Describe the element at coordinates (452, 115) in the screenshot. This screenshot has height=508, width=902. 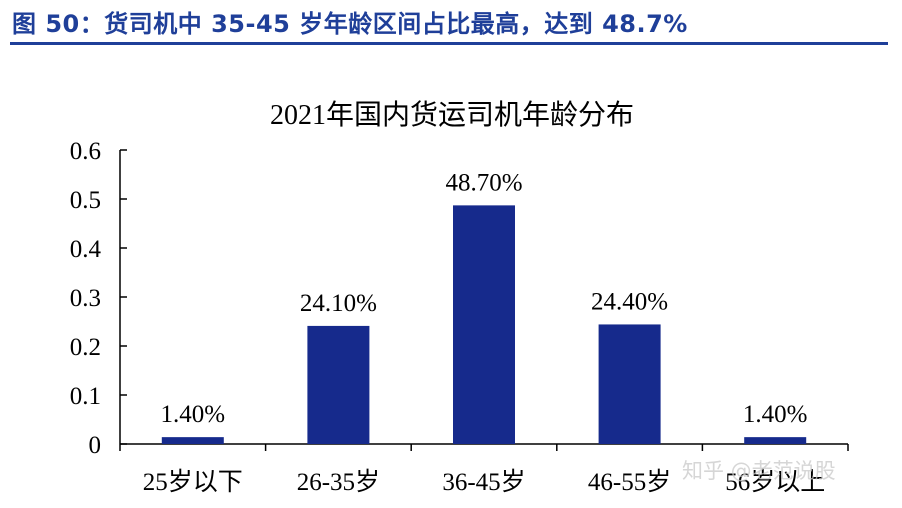
I see `chart-title: 2021年国内货运司机年龄分布` at that location.